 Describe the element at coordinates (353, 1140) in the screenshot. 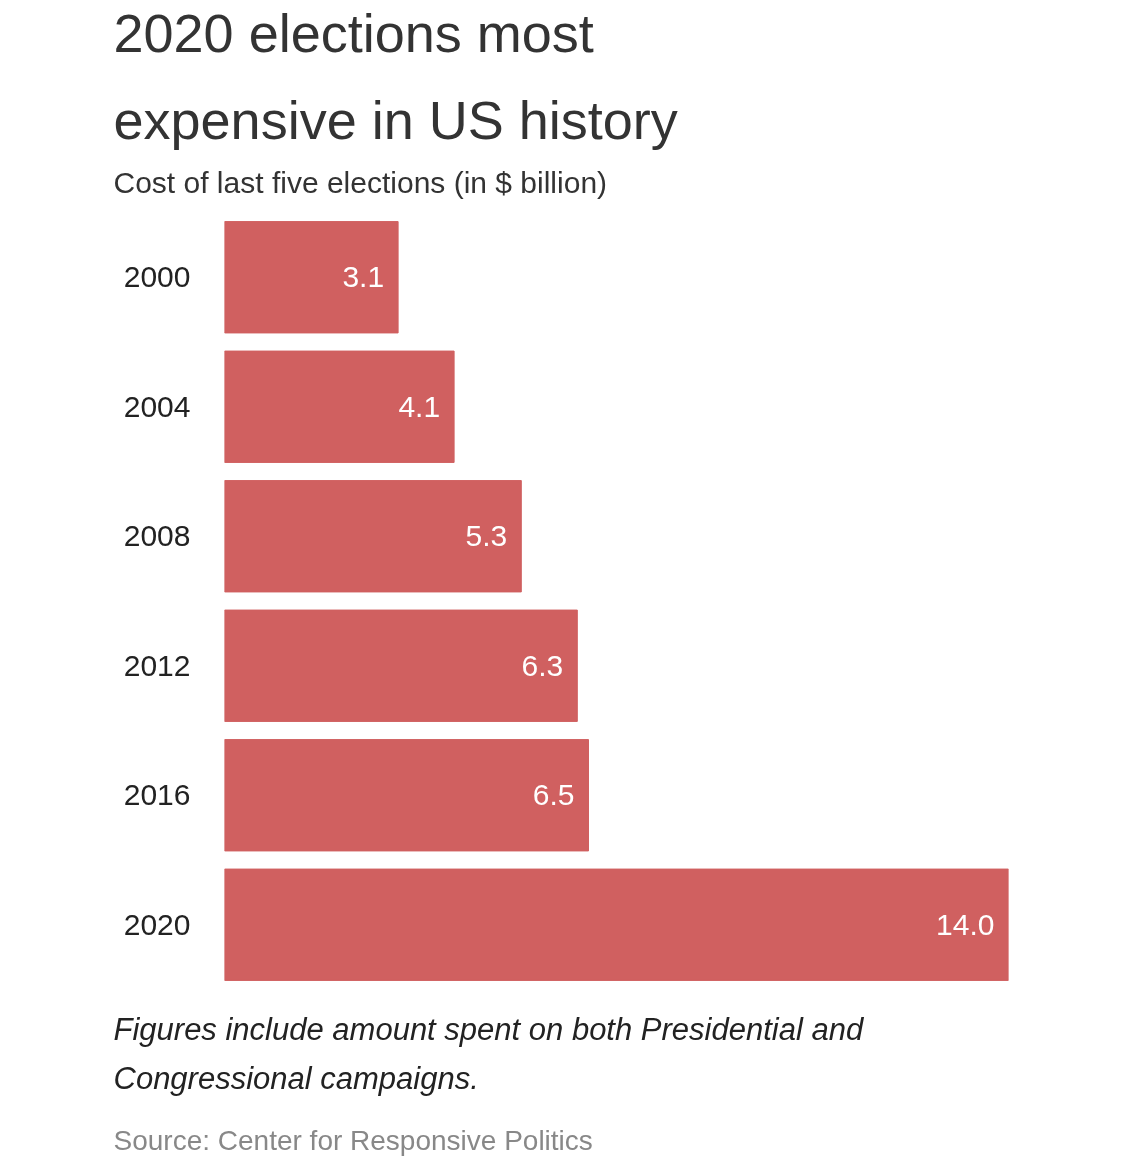

I see `source-note: Source: Center for Responsive Politics` at that location.